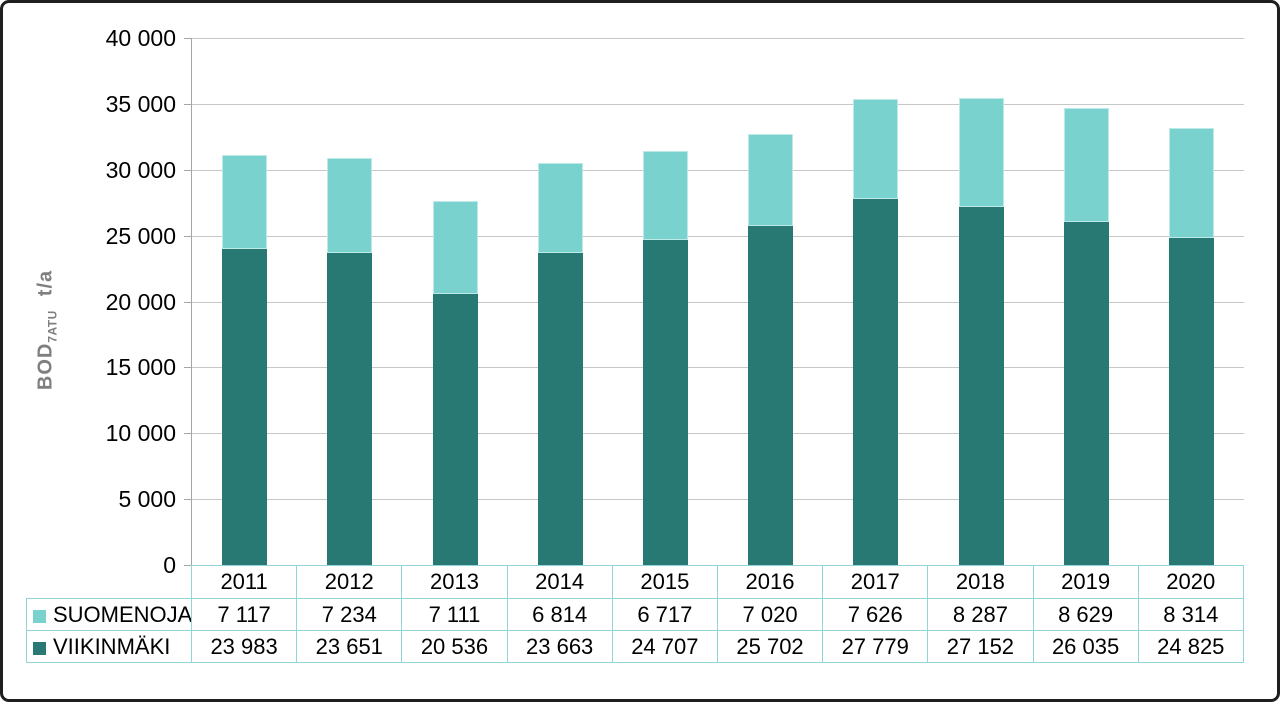 The width and height of the screenshot is (1280, 702). Describe the element at coordinates (664, 582) in the screenshot. I see `year-cell: 2015` at that location.